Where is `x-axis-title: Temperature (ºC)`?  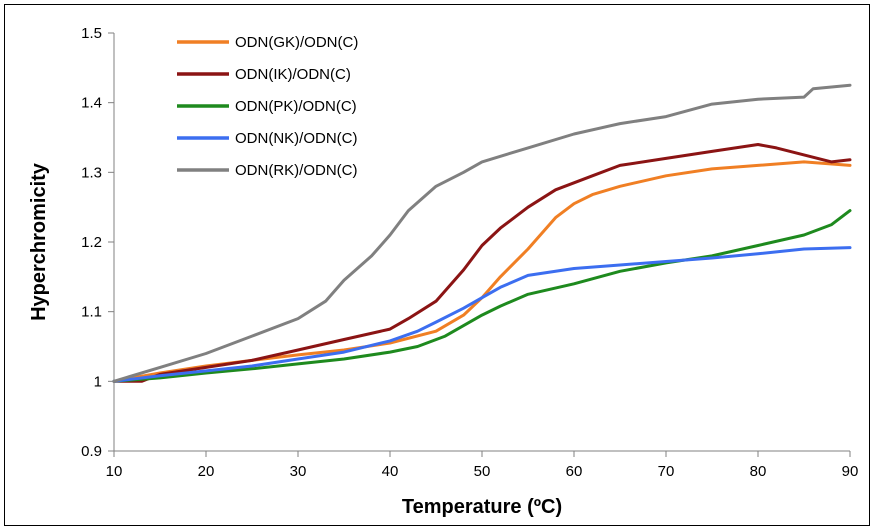
x-axis-title: Temperature (ºC) is located at coordinates (482, 507).